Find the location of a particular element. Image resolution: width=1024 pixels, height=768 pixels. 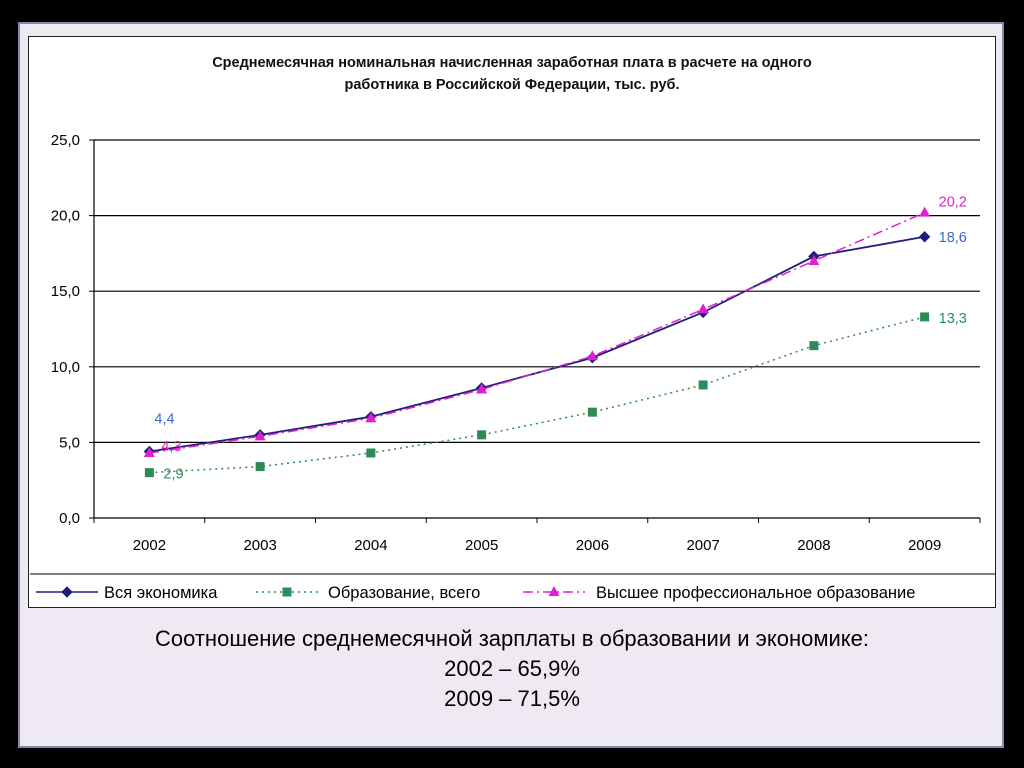

data-label: 2,9 is located at coordinates (173, 475).